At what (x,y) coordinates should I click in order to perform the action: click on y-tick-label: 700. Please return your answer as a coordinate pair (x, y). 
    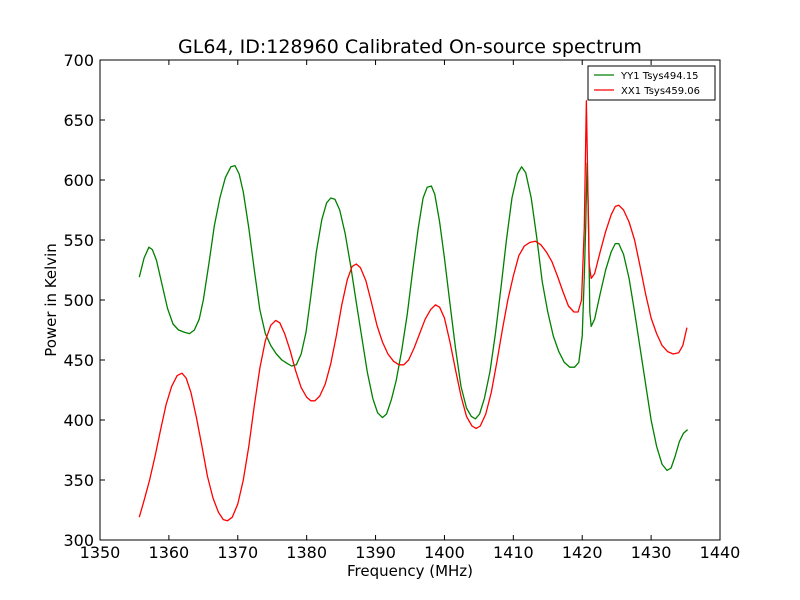
    Looking at the image, I should click on (78, 60).